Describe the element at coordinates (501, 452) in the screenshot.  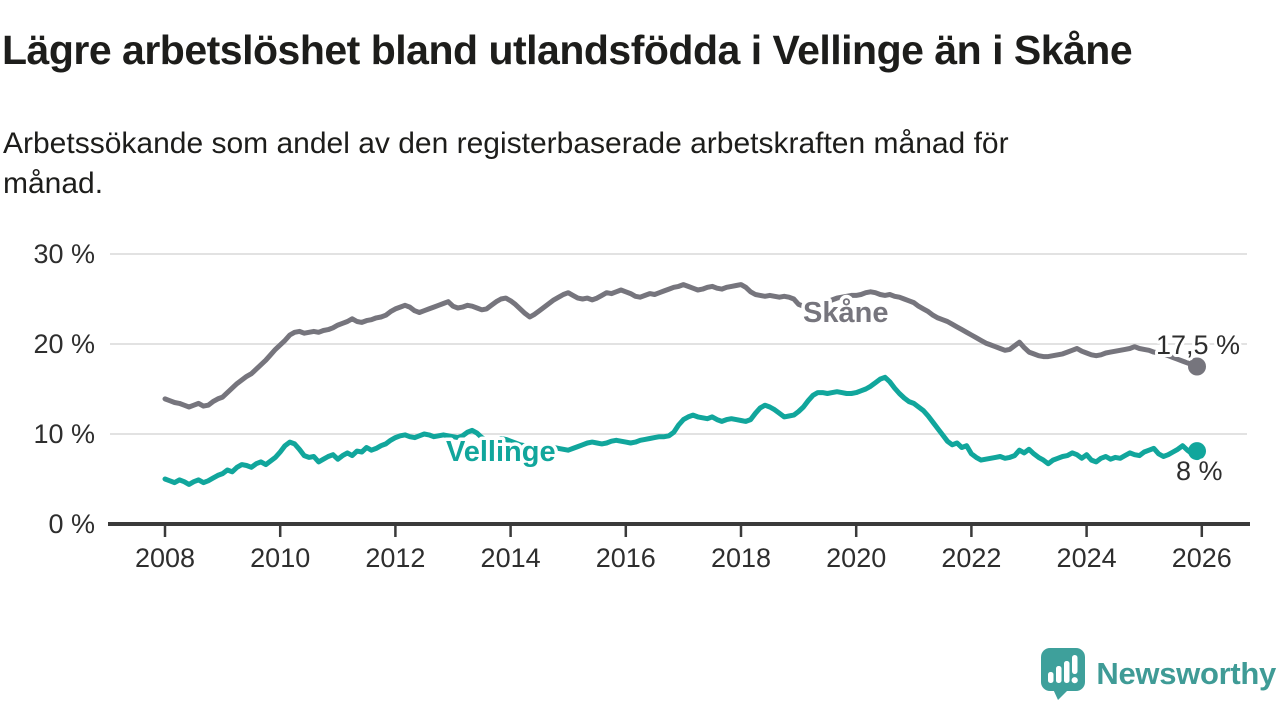
I see `series-label-vellinge: Vellinge` at that location.